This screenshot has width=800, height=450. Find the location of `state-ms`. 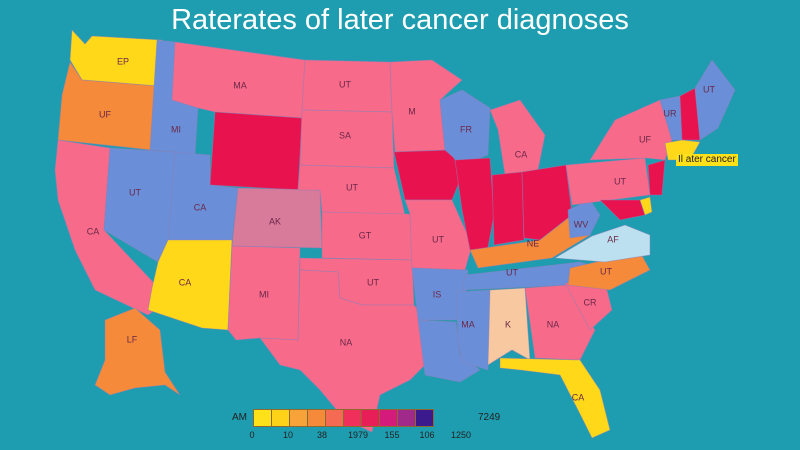

state-ms is located at coordinates (473, 330).